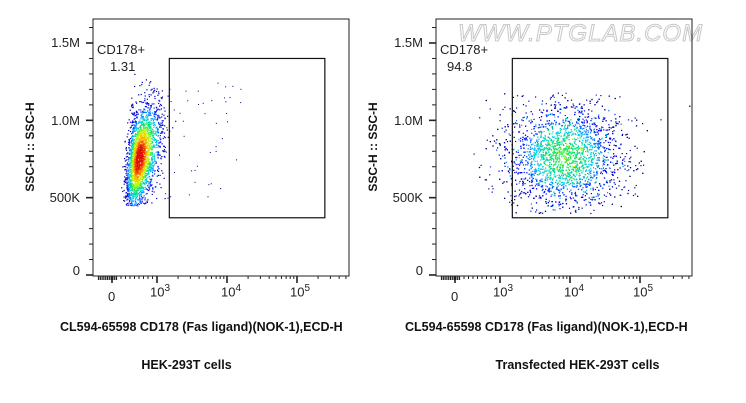 This screenshot has height=403, width=746. I want to click on x-tick-label: 103, so click(160, 291).